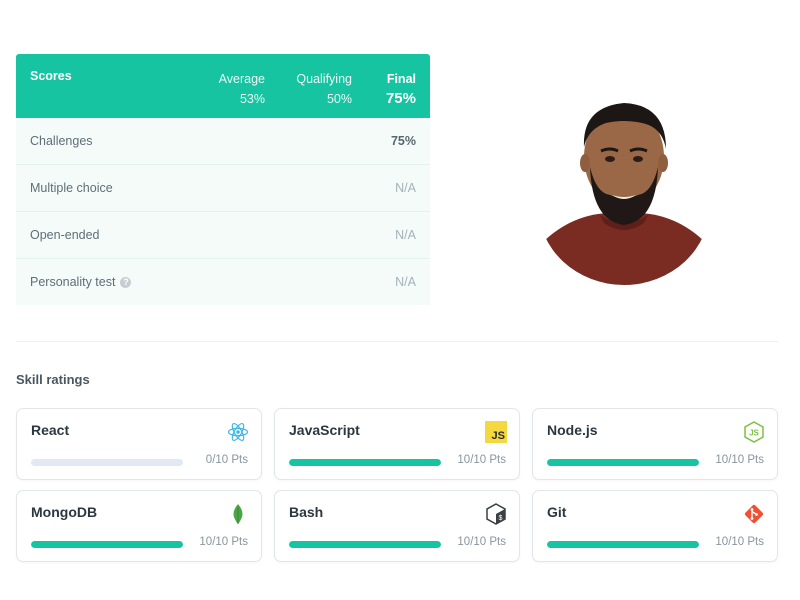 Image resolution: width=800 pixels, height=600 pixels. I want to click on bash-icon-text: $, so click(500, 519).